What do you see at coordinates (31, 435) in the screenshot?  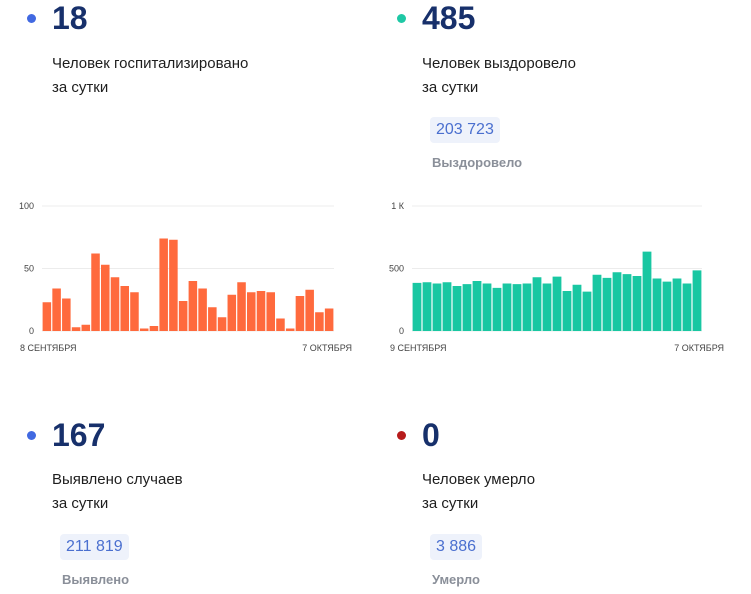 I see `detected-dot` at bounding box center [31, 435].